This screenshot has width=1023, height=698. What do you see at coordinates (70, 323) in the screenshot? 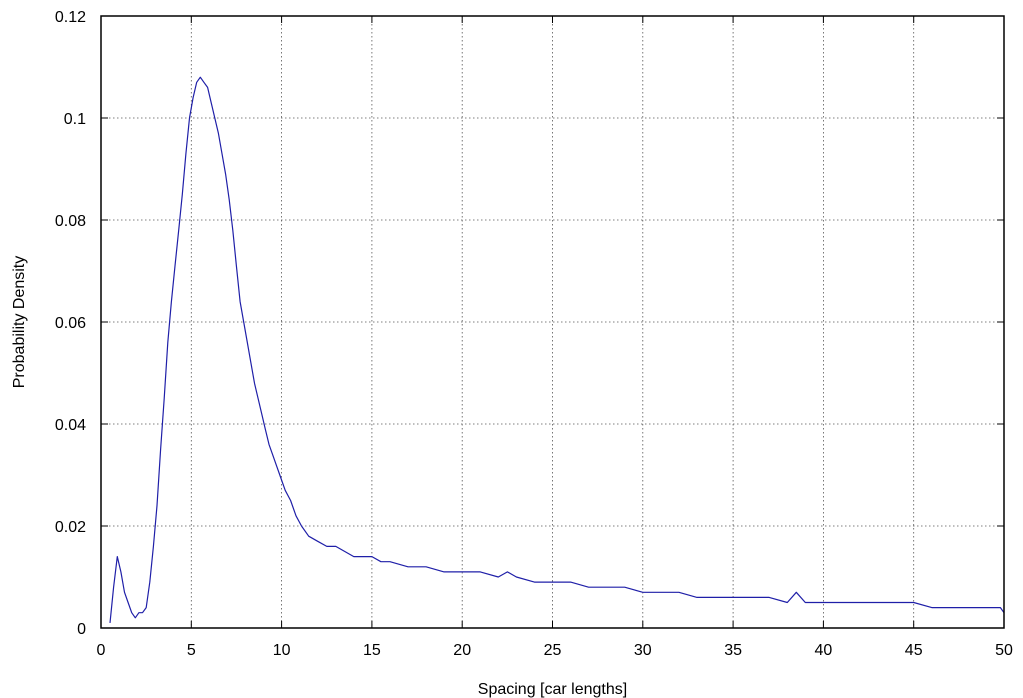
I see `y-tick-label: 0.06` at bounding box center [70, 323].